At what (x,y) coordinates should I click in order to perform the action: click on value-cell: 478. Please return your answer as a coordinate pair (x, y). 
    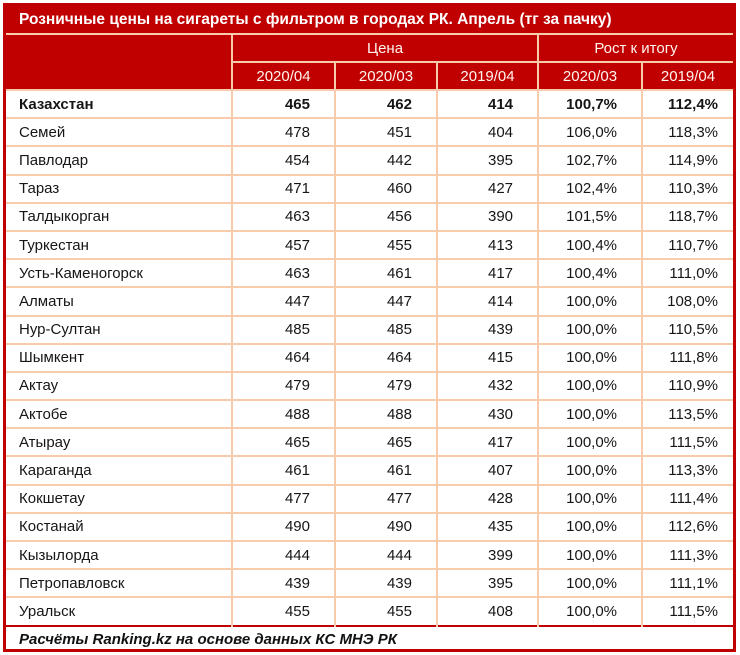
    Looking at the image, I should click on (284, 133).